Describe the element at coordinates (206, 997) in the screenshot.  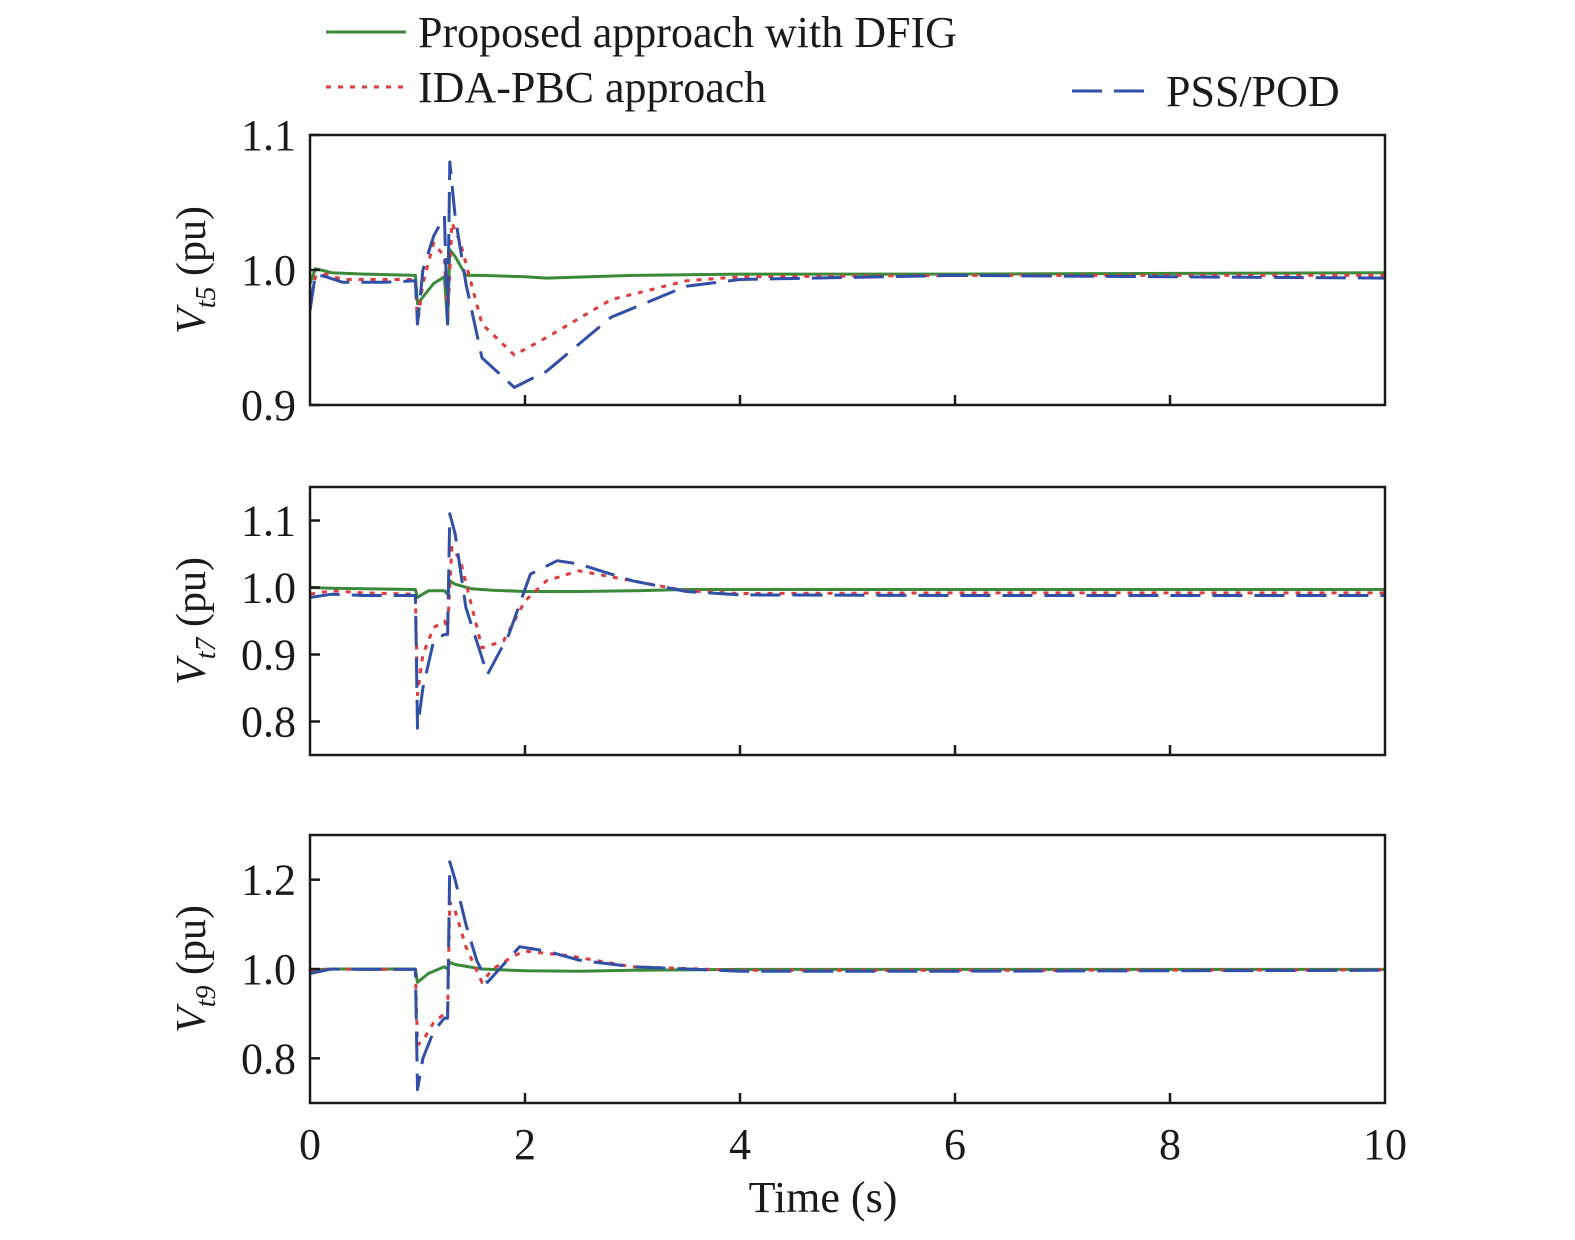
I see `y-axis-subscript: t9` at that location.